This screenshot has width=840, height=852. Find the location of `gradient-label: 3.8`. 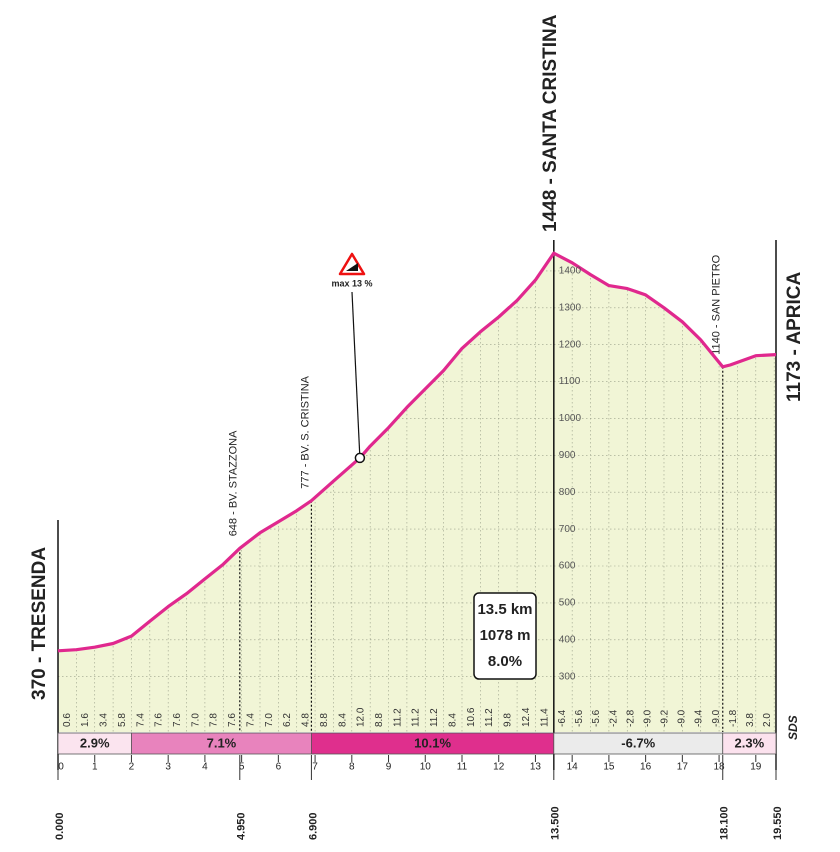

gradient-label: 3.8 is located at coordinates (750, 720).